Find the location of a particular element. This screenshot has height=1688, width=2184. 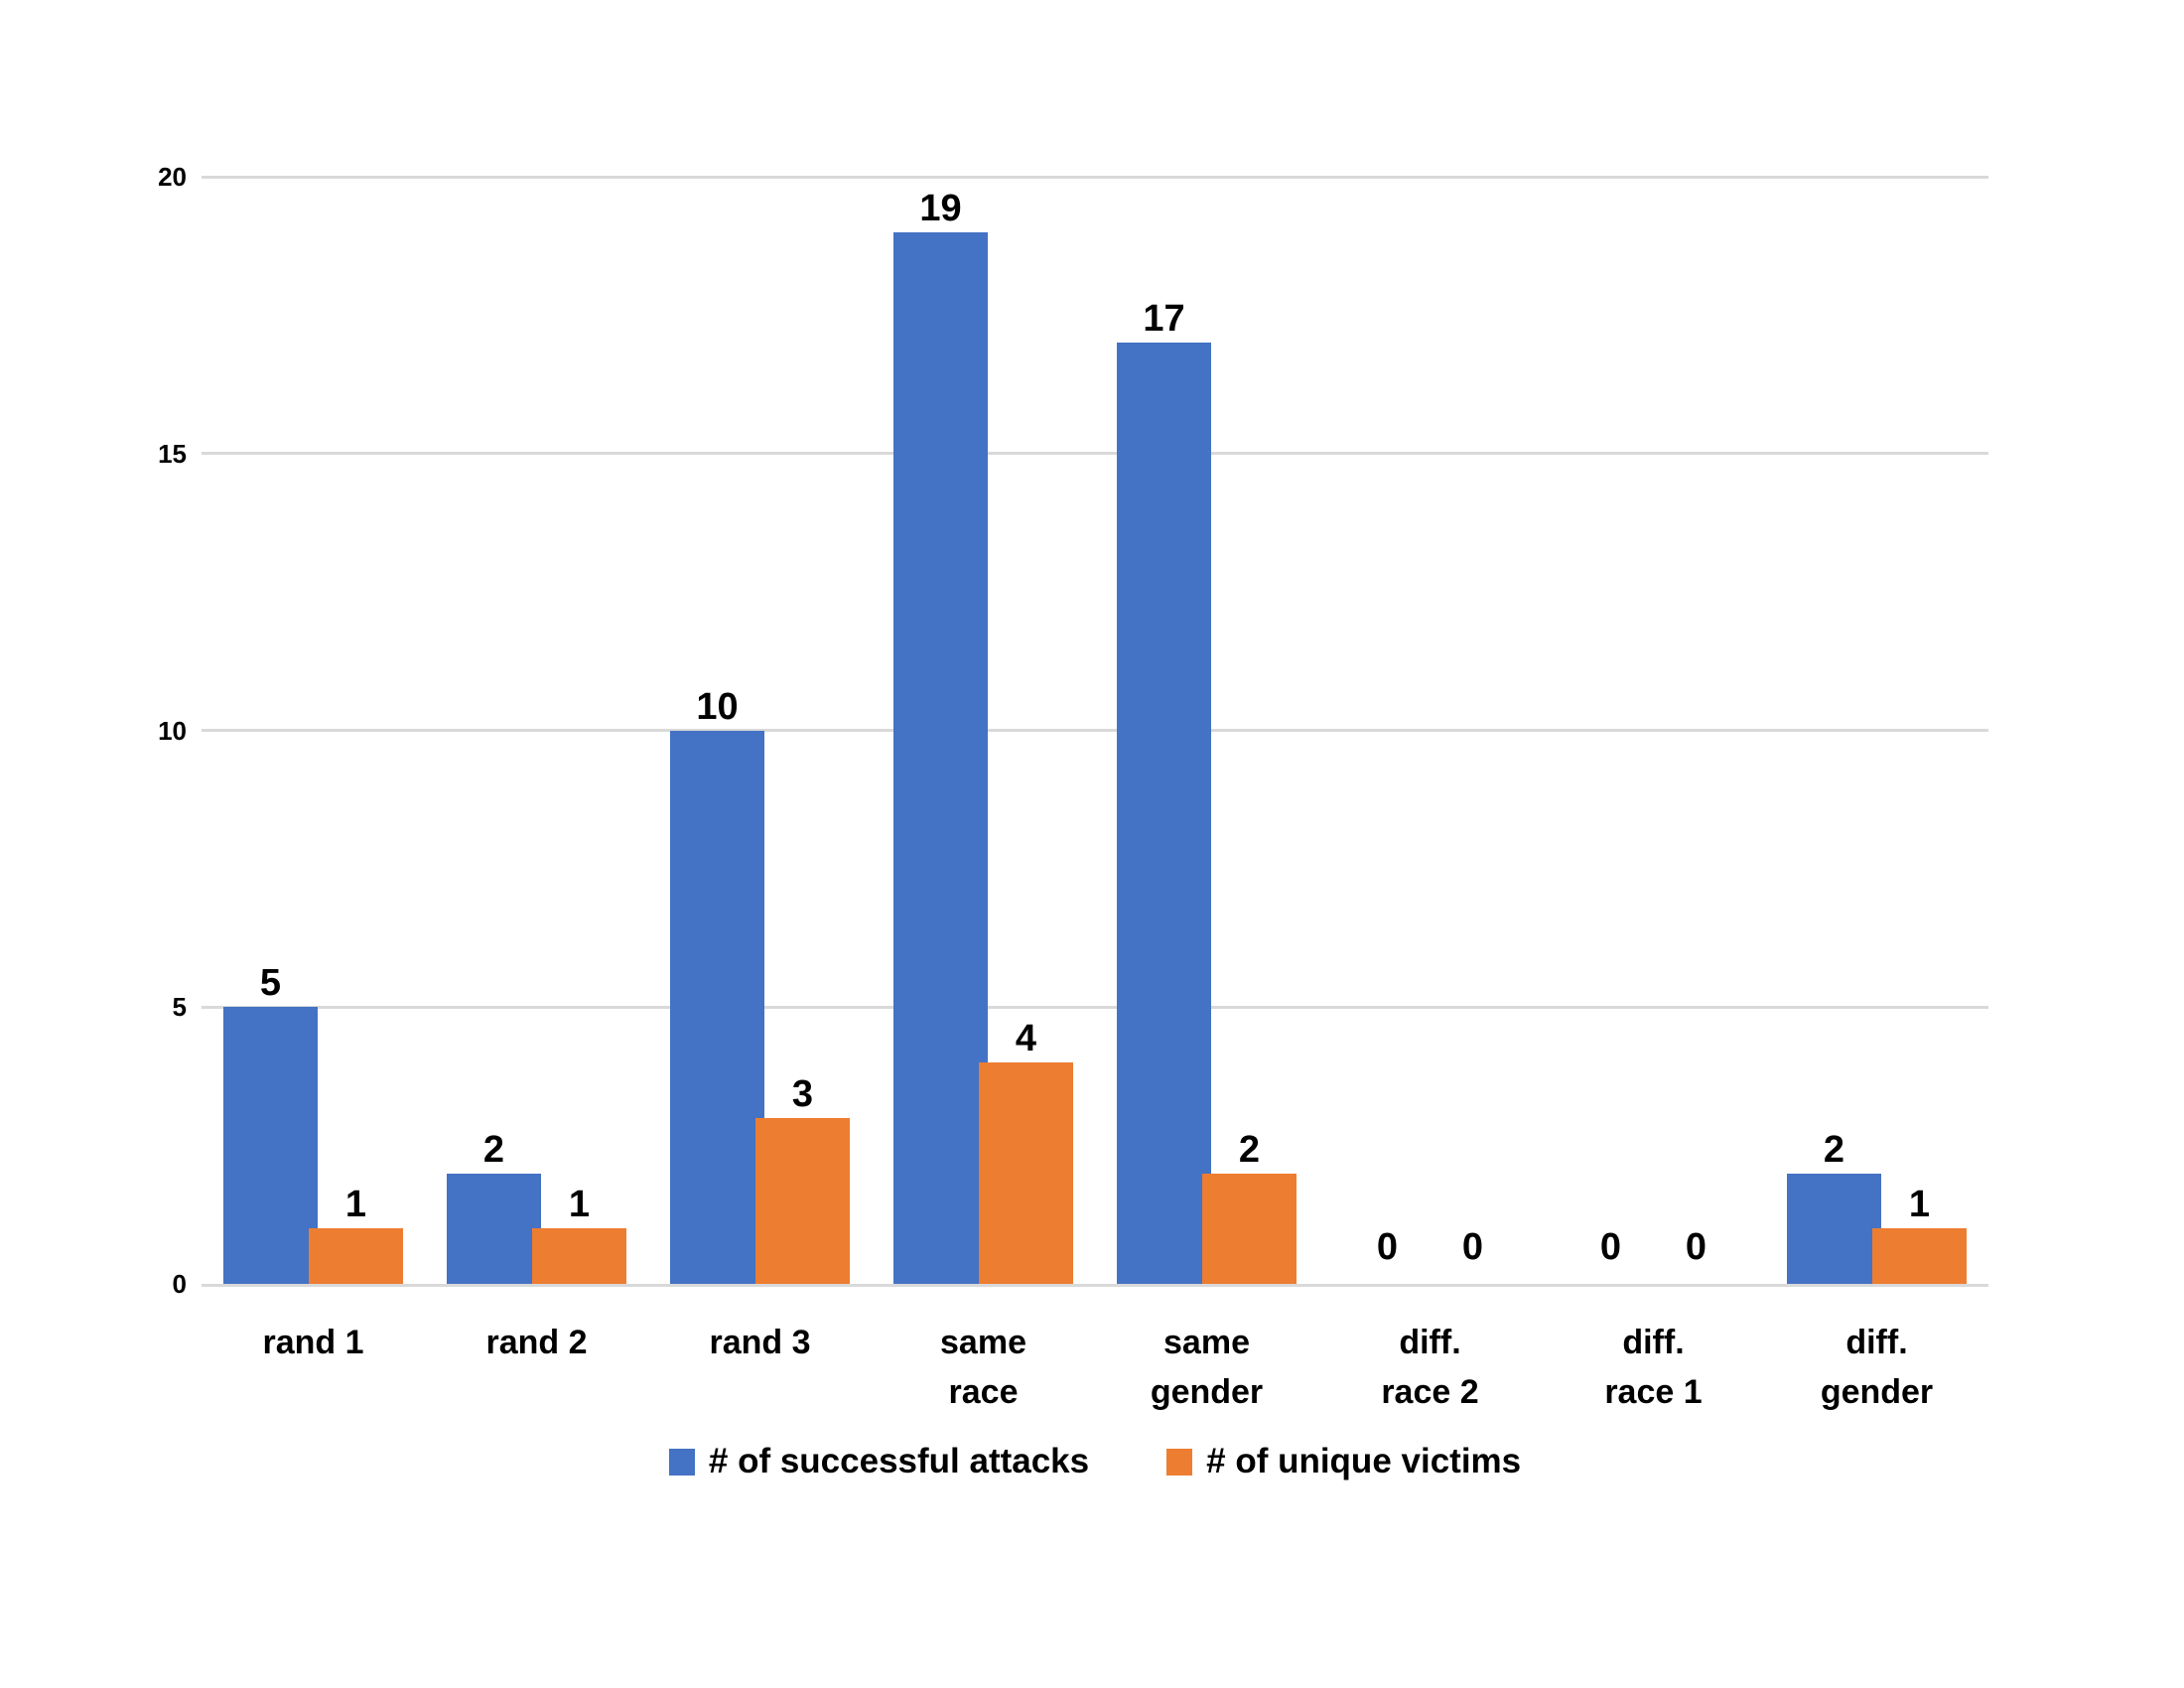

bar-data-label: 3 is located at coordinates (802, 1093).